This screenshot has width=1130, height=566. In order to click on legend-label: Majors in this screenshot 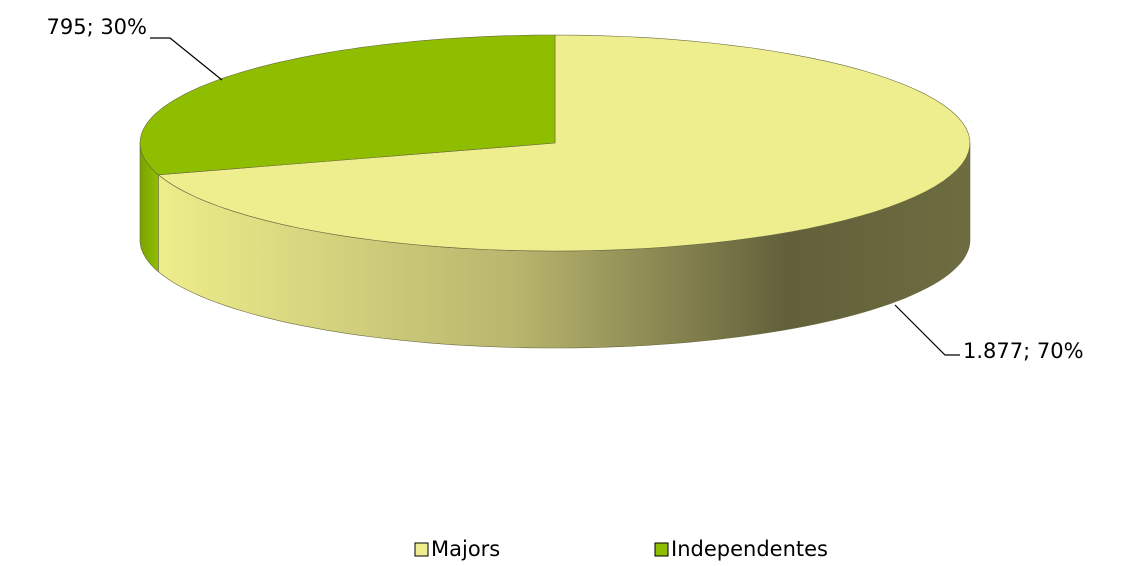, I will do `click(465, 549)`.